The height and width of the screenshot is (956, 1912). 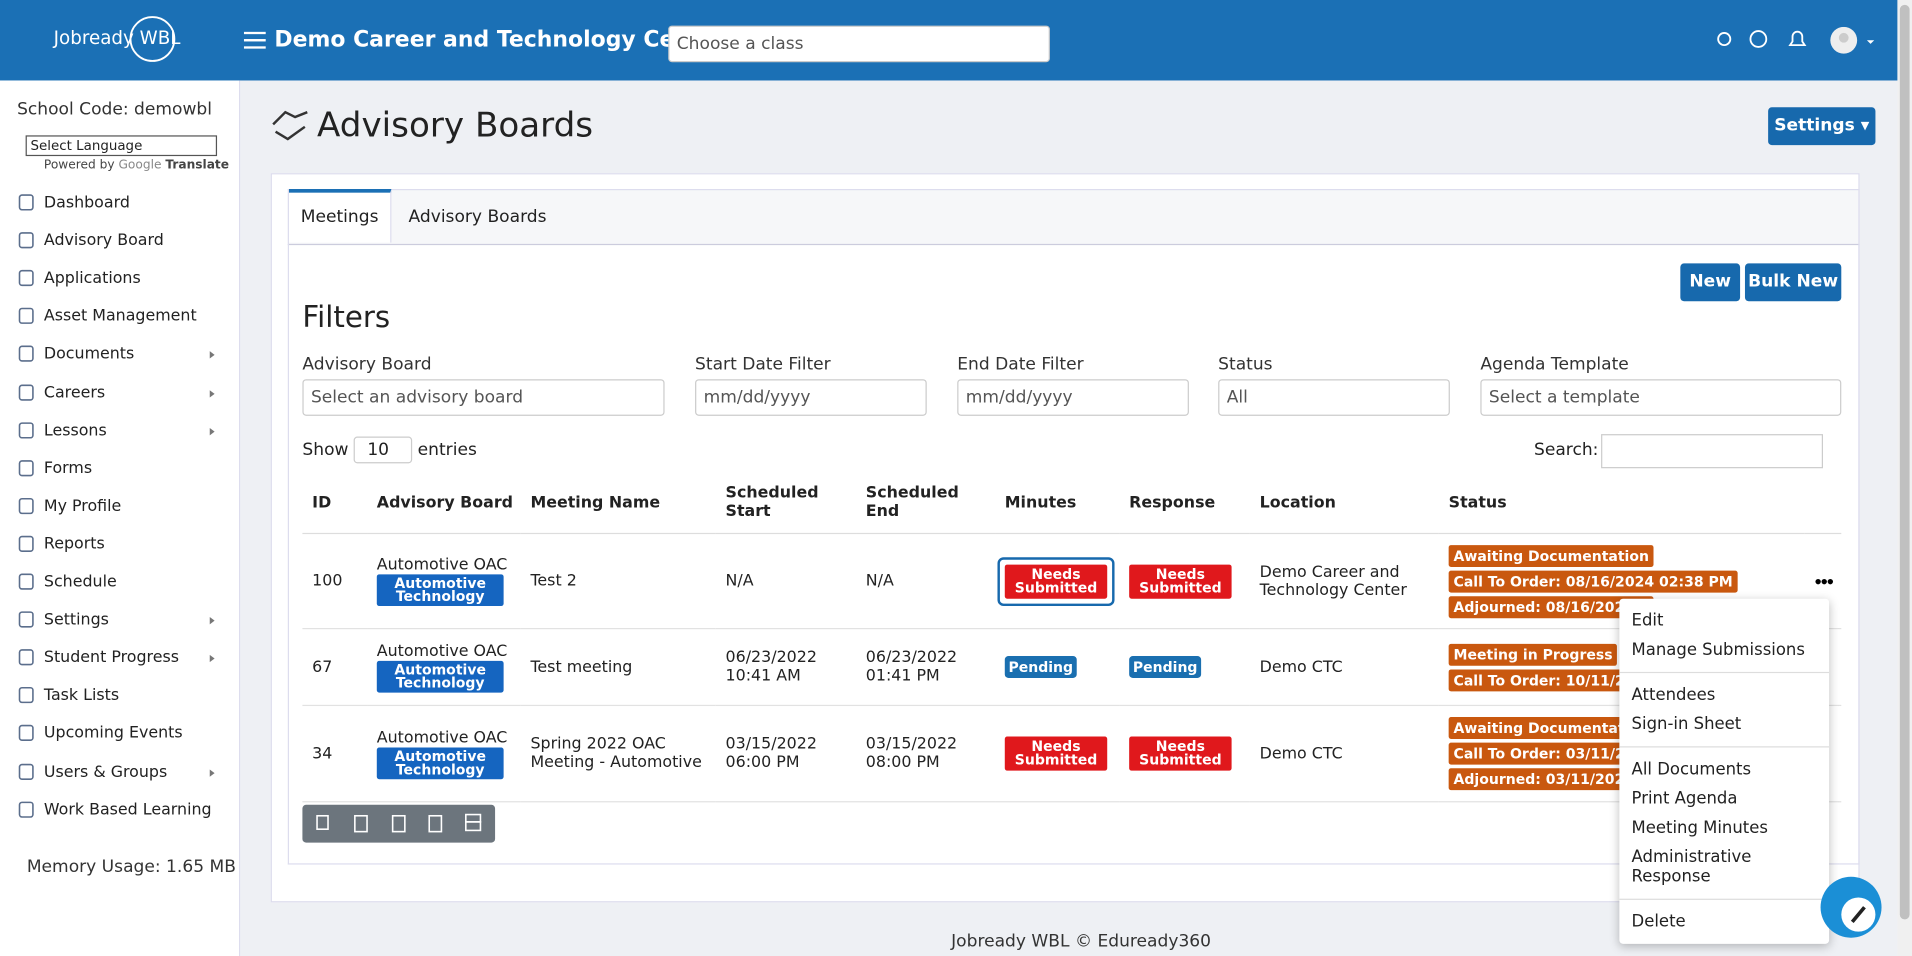 I want to click on google: Google, so click(x=140, y=165).